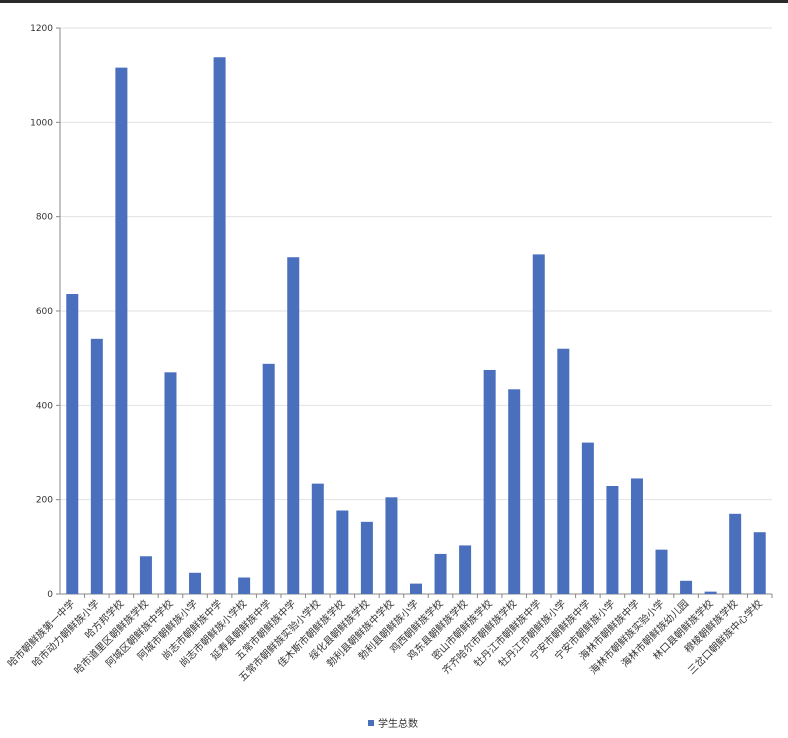 The image size is (788, 738). Describe the element at coordinates (44, 501) in the screenshot. I see `y-tick-label: 200` at that location.